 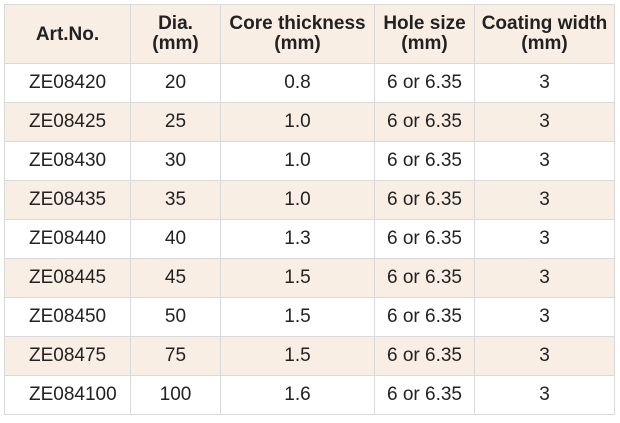 What do you see at coordinates (175, 356) in the screenshot?
I see `cell-diameter: 75` at bounding box center [175, 356].